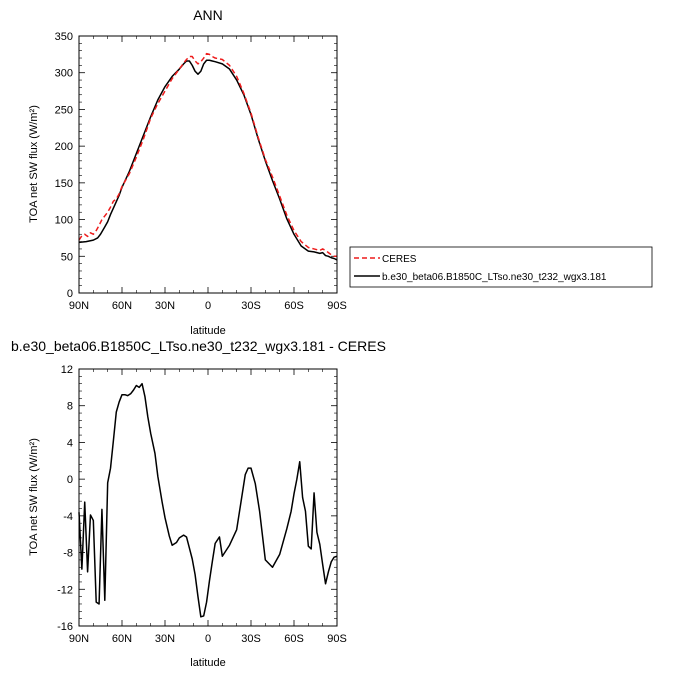 The image size is (675, 675). Describe the element at coordinates (207, 331) in the screenshot. I see `top-chart-xlabel: latitude` at that location.